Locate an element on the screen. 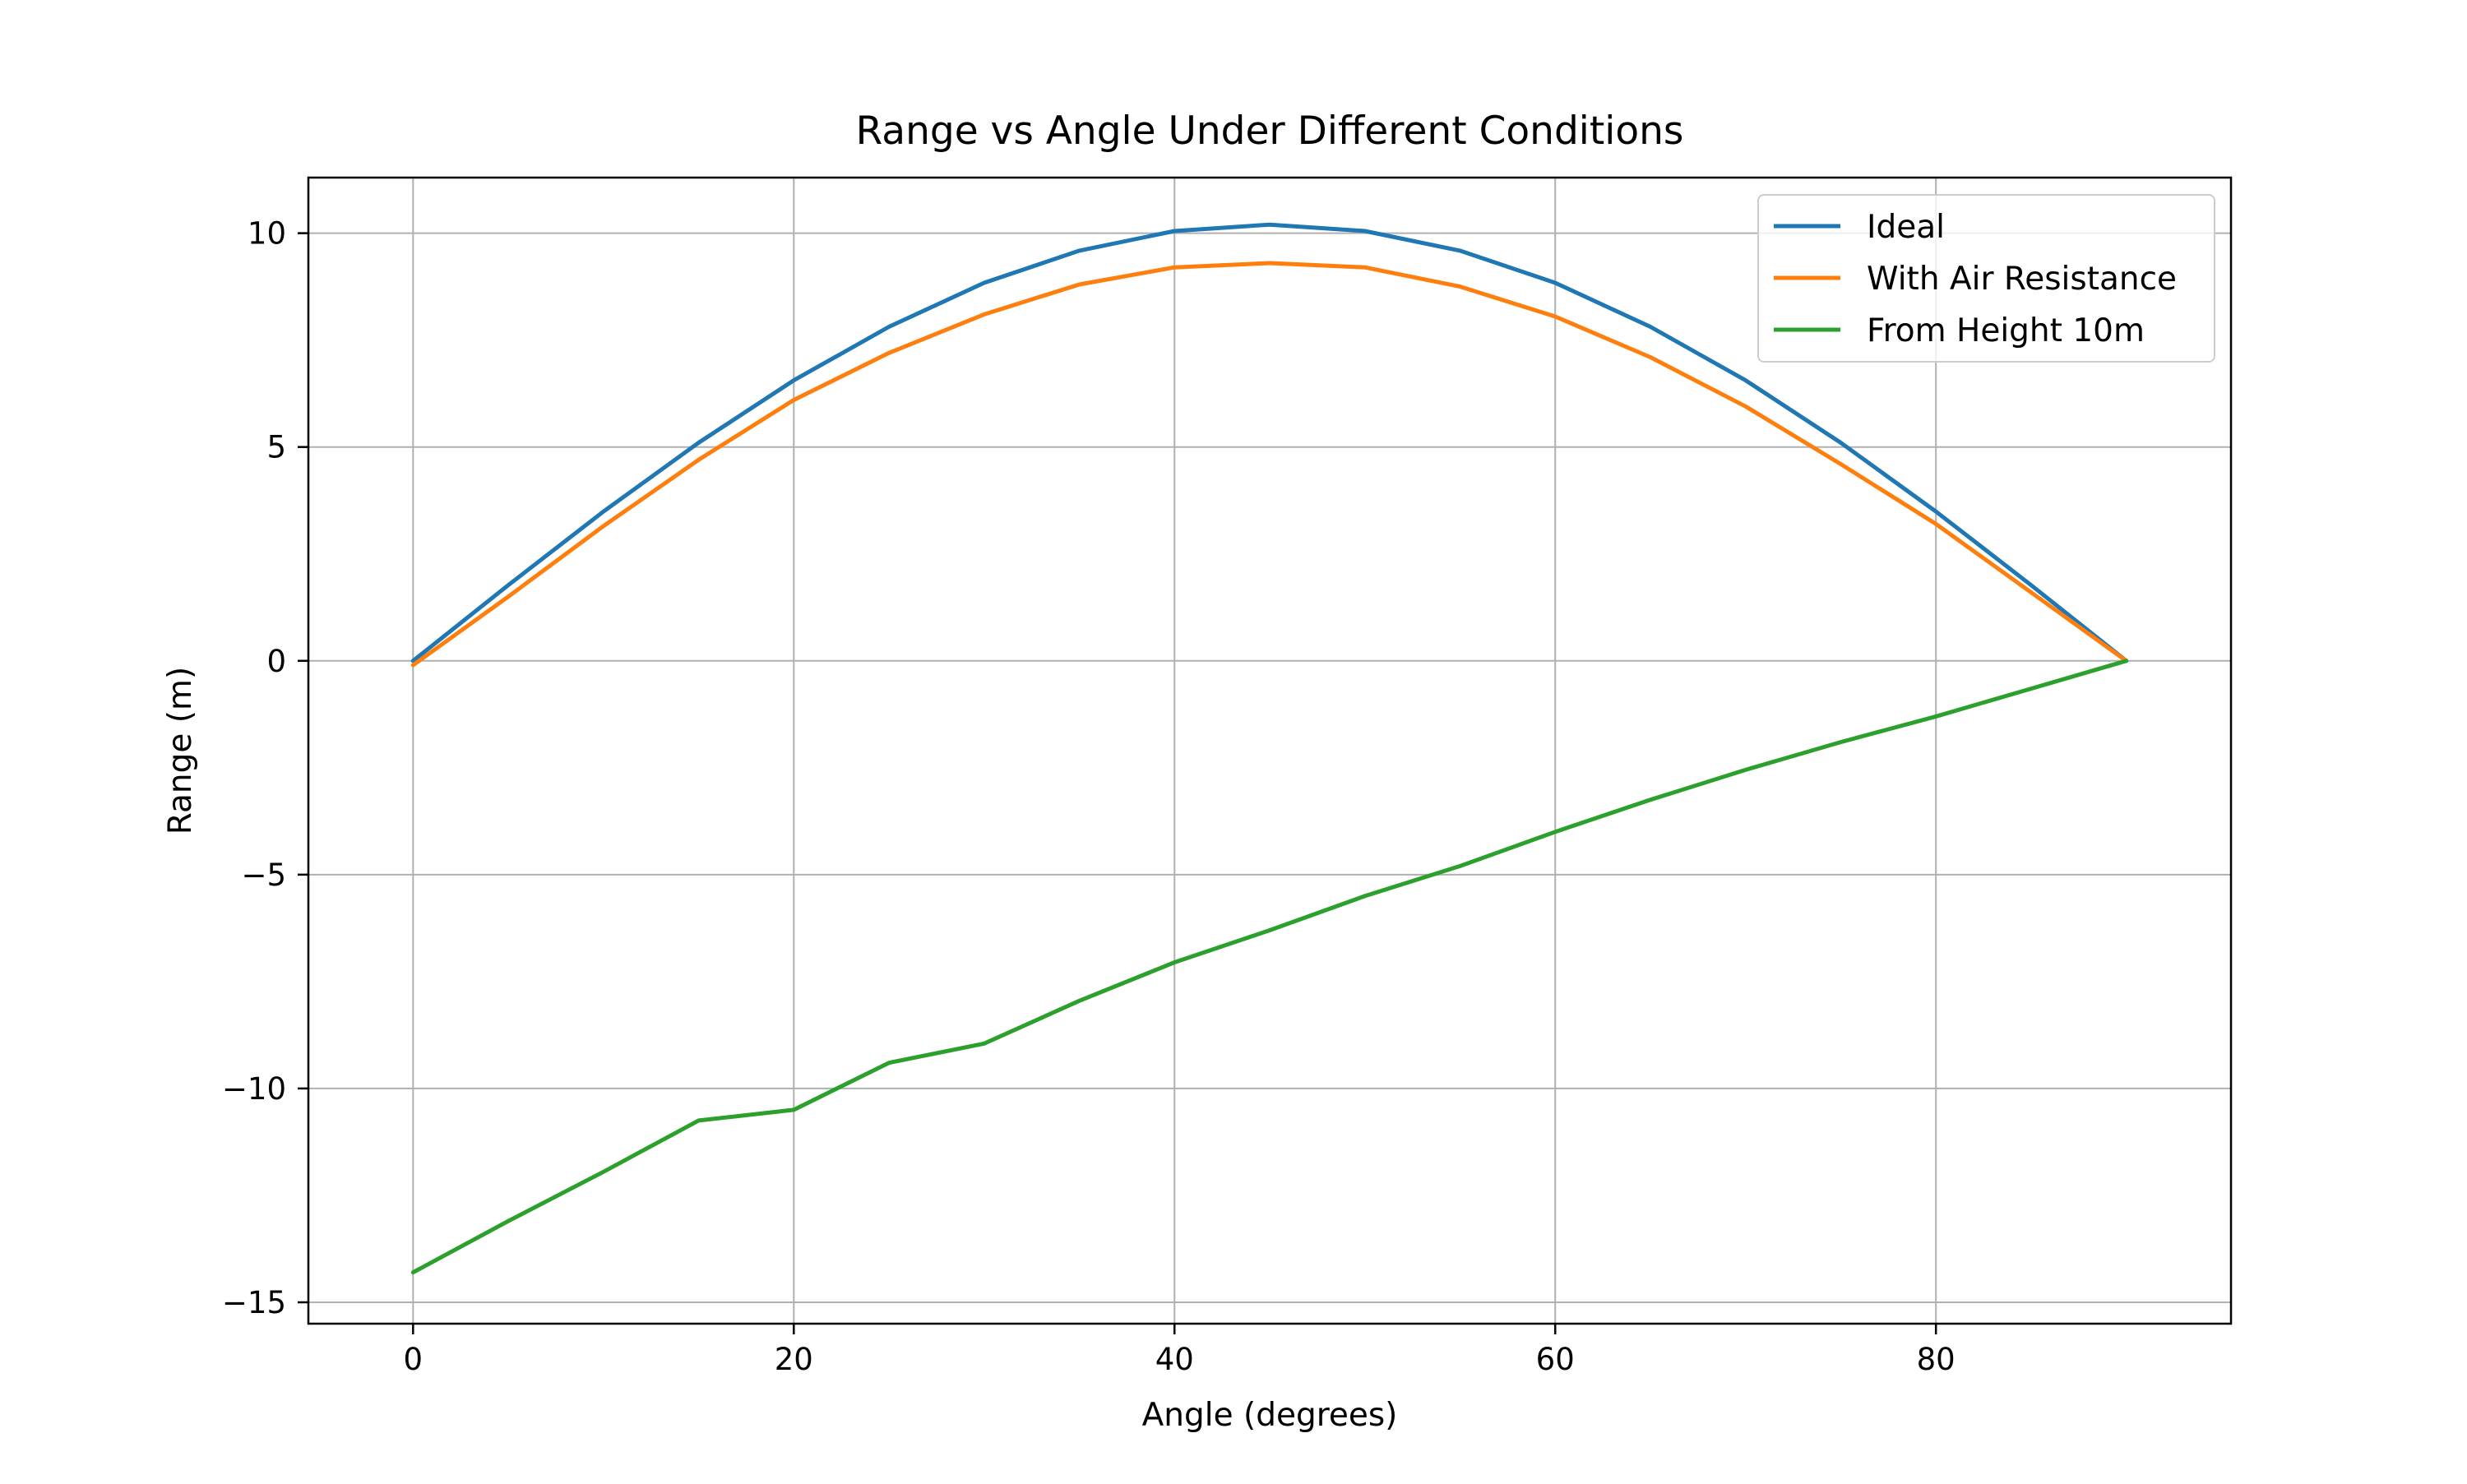  y-tick-label: 10 is located at coordinates (267, 234).